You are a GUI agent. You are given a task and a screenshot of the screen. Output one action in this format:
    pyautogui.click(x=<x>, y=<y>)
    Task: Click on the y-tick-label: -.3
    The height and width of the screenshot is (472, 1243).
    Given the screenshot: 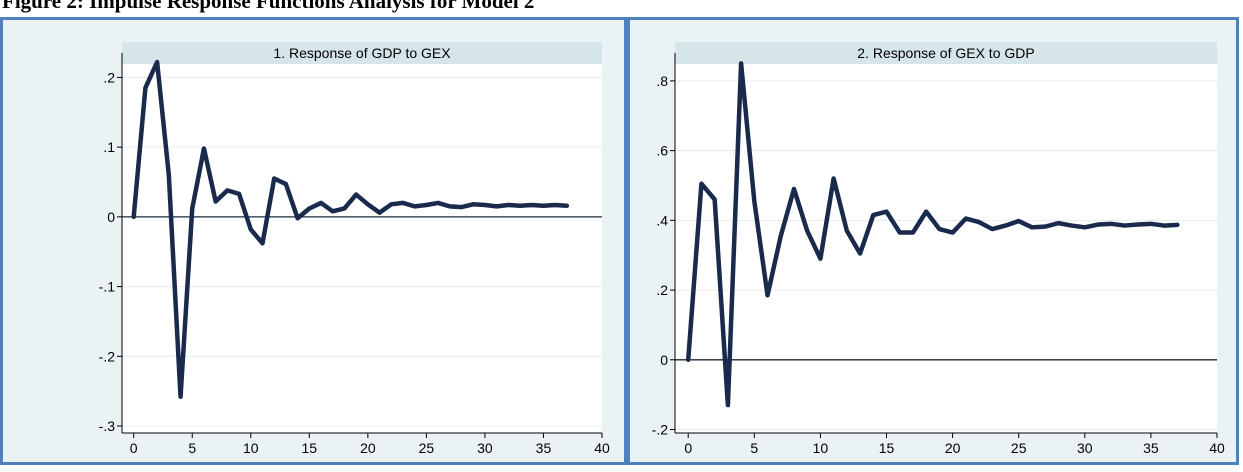 What is the action you would take?
    pyautogui.click(x=107, y=426)
    